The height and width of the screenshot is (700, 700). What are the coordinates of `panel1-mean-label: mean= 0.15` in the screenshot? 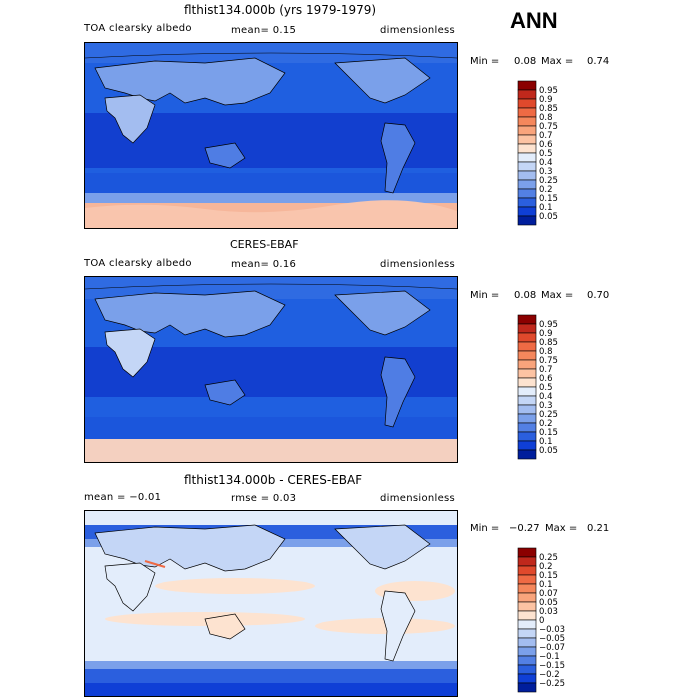 It's located at (264, 30).